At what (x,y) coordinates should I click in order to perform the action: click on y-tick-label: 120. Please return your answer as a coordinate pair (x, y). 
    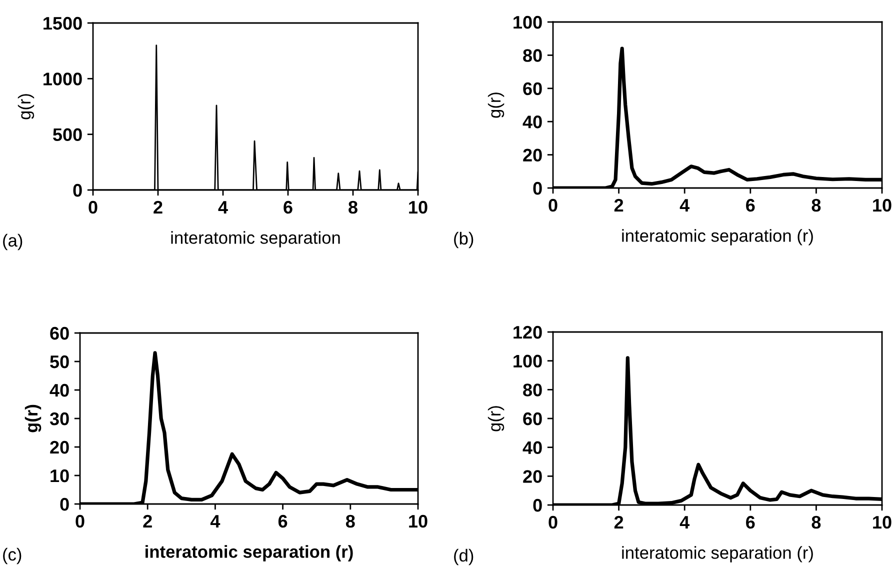
    Looking at the image, I should click on (528, 332).